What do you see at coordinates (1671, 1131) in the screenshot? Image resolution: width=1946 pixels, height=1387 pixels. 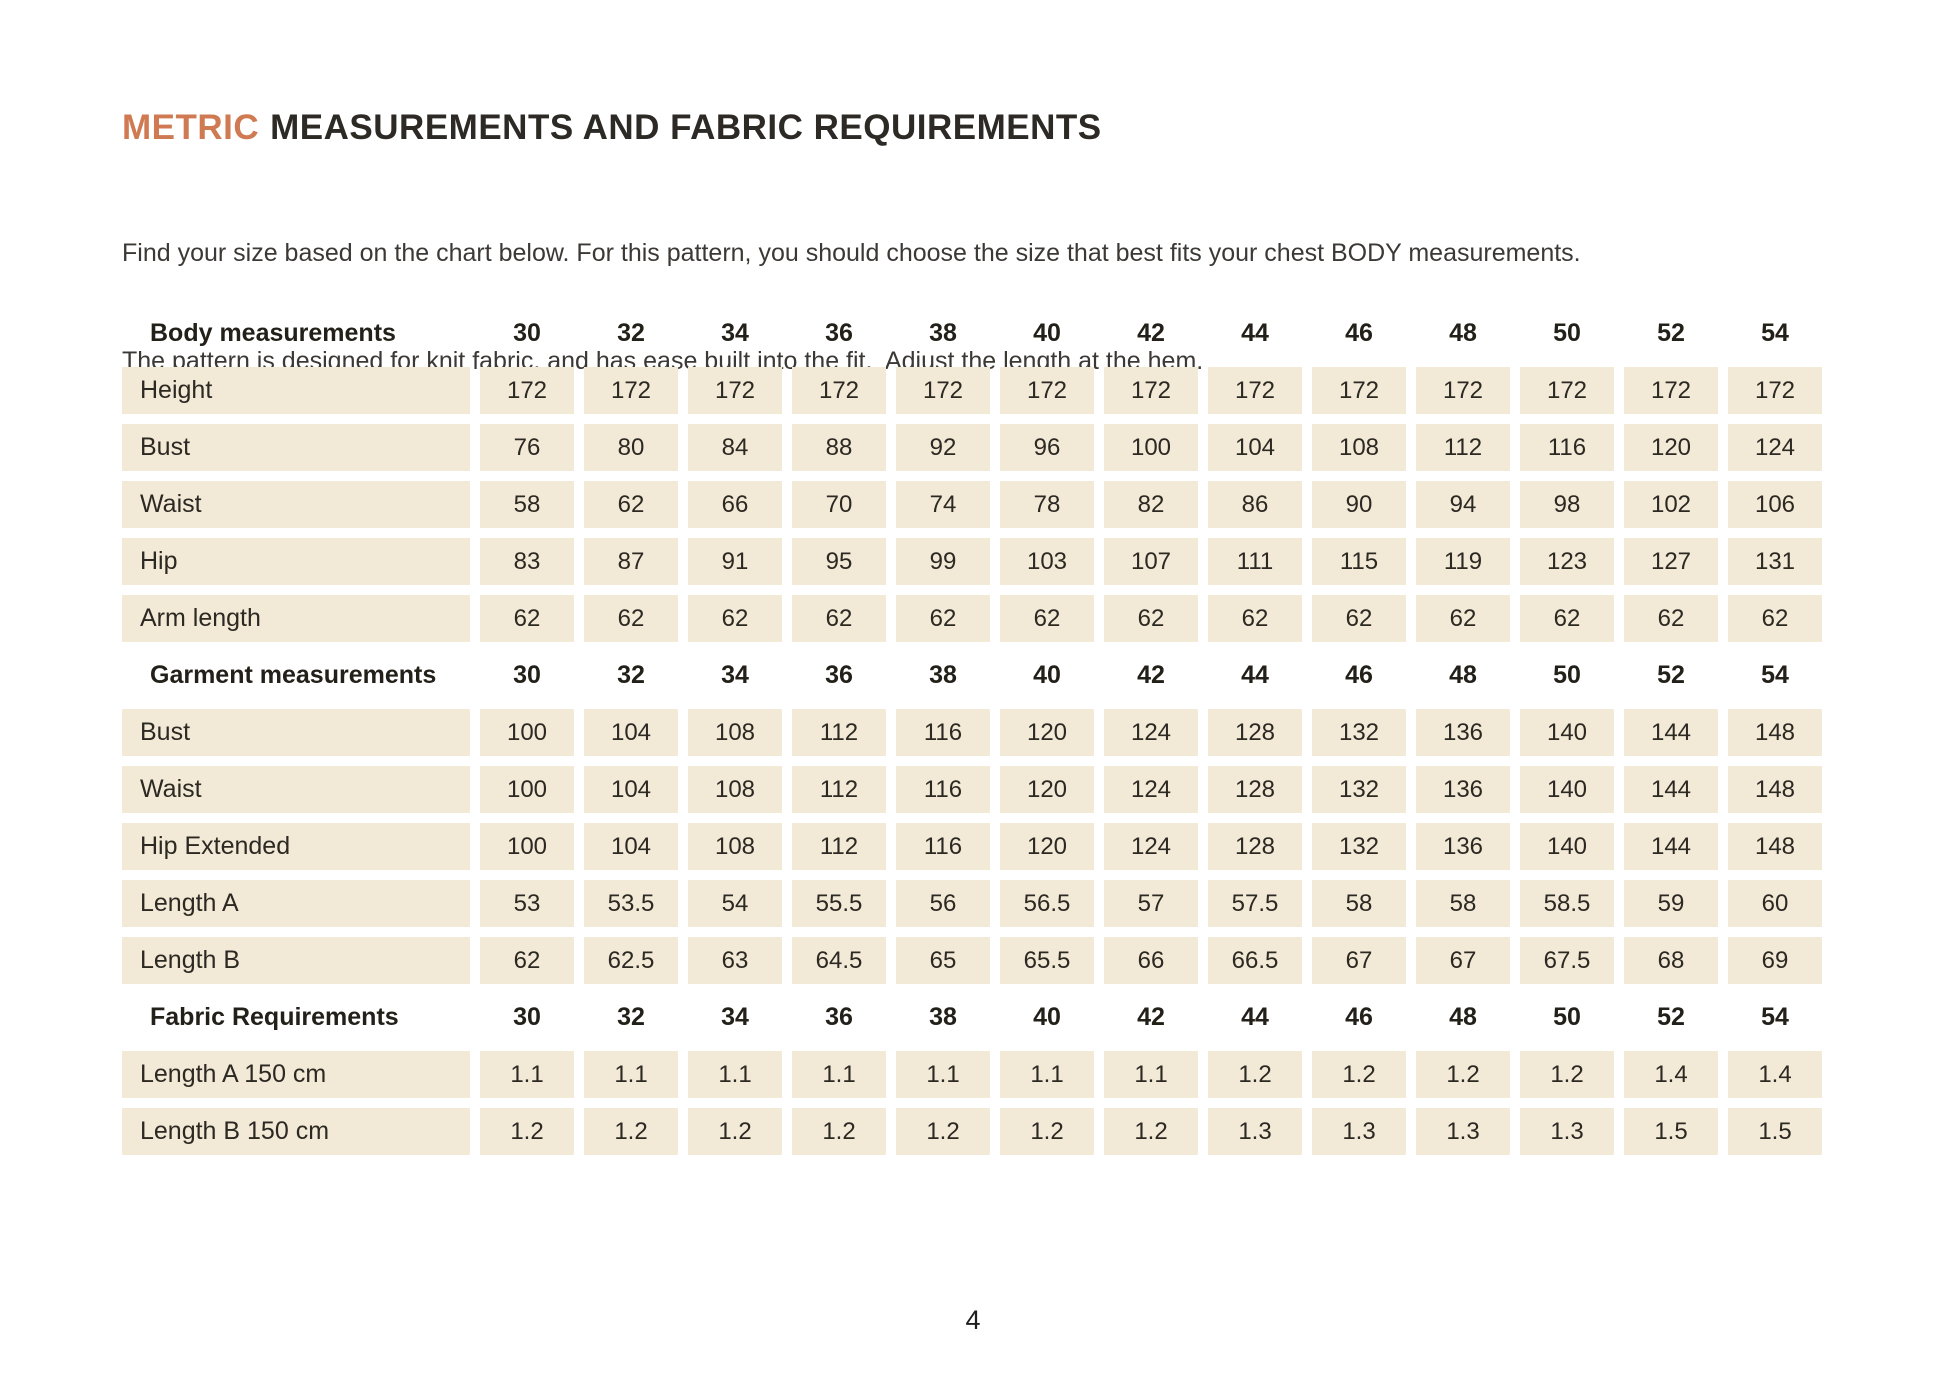 I see `value-cell: 1.5` at bounding box center [1671, 1131].